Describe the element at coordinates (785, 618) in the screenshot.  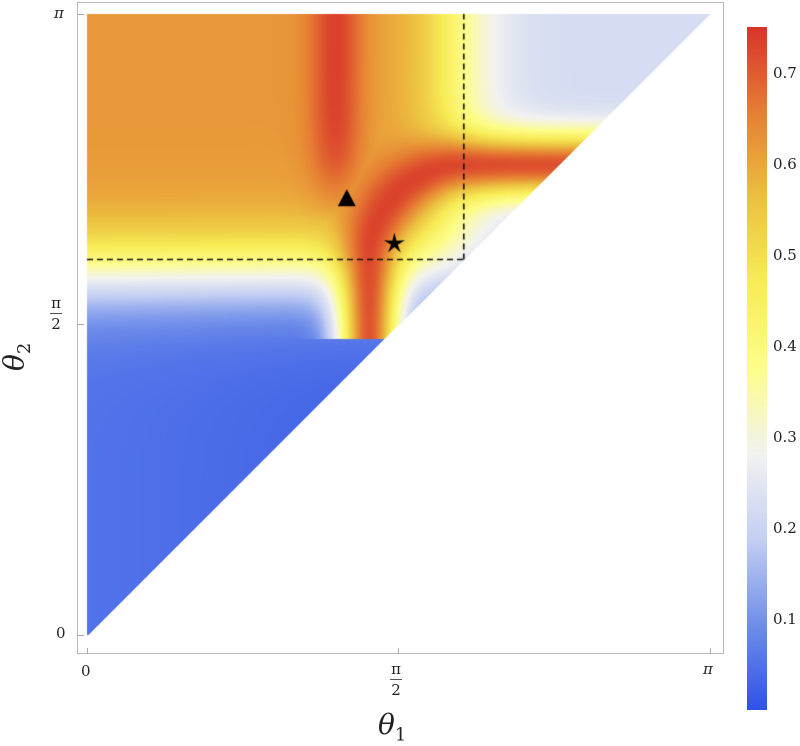
I see `colorbar-tick-label: 0.1` at that location.